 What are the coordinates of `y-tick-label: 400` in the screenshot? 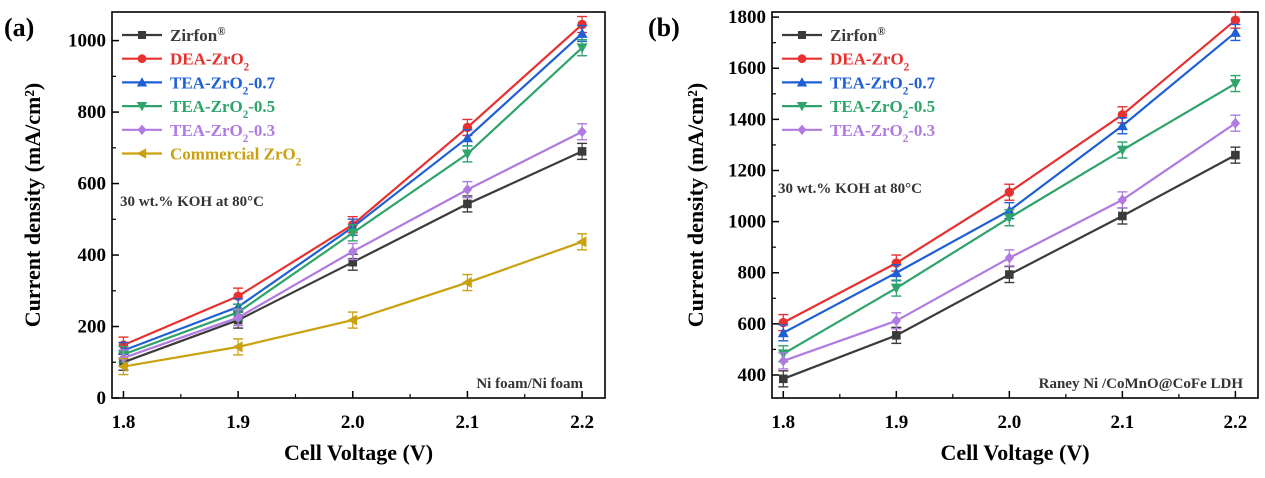 It's located at (92, 255).